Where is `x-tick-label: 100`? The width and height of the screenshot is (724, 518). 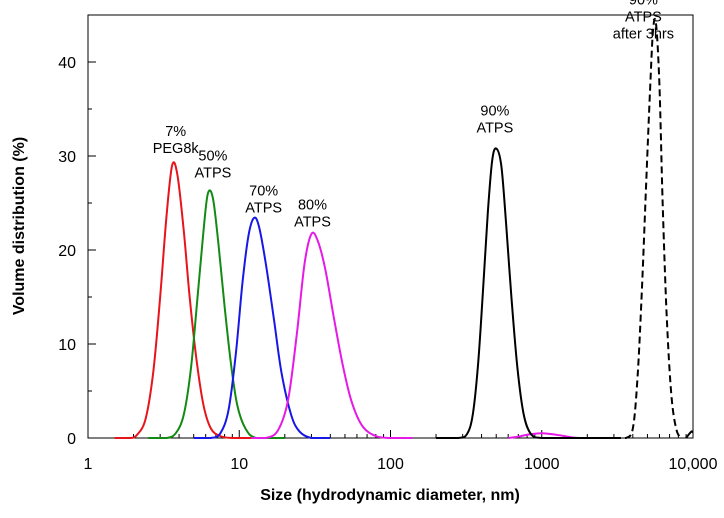 x-tick-label: 100 is located at coordinates (390, 464).